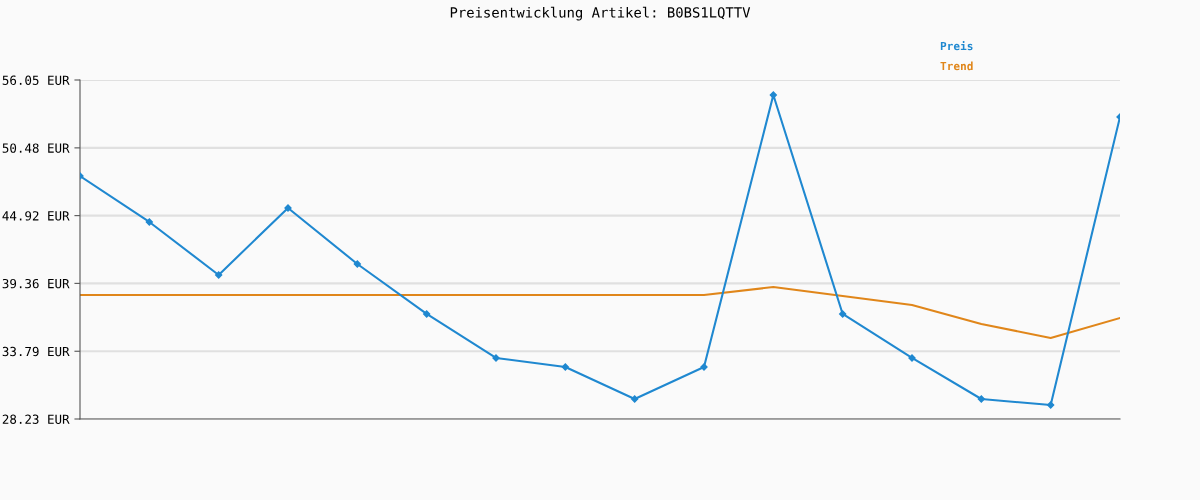 The image size is (1200, 500). Describe the element at coordinates (36, 351) in the screenshot. I see `y-tick-label: 33.79 EUR` at that location.